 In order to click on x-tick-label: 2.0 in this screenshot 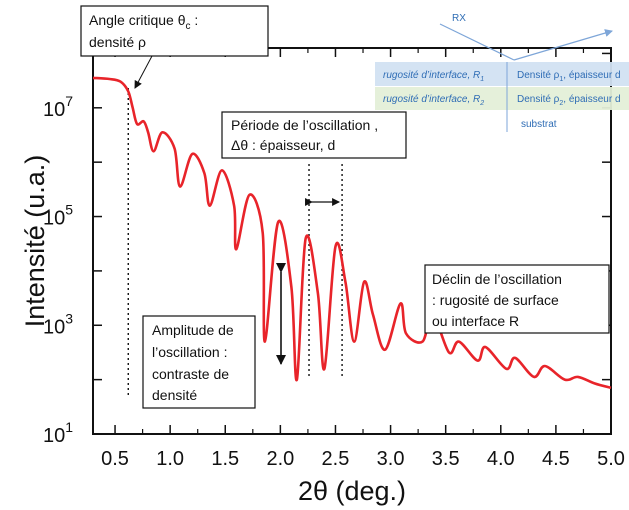, I will do `click(280, 459)`.